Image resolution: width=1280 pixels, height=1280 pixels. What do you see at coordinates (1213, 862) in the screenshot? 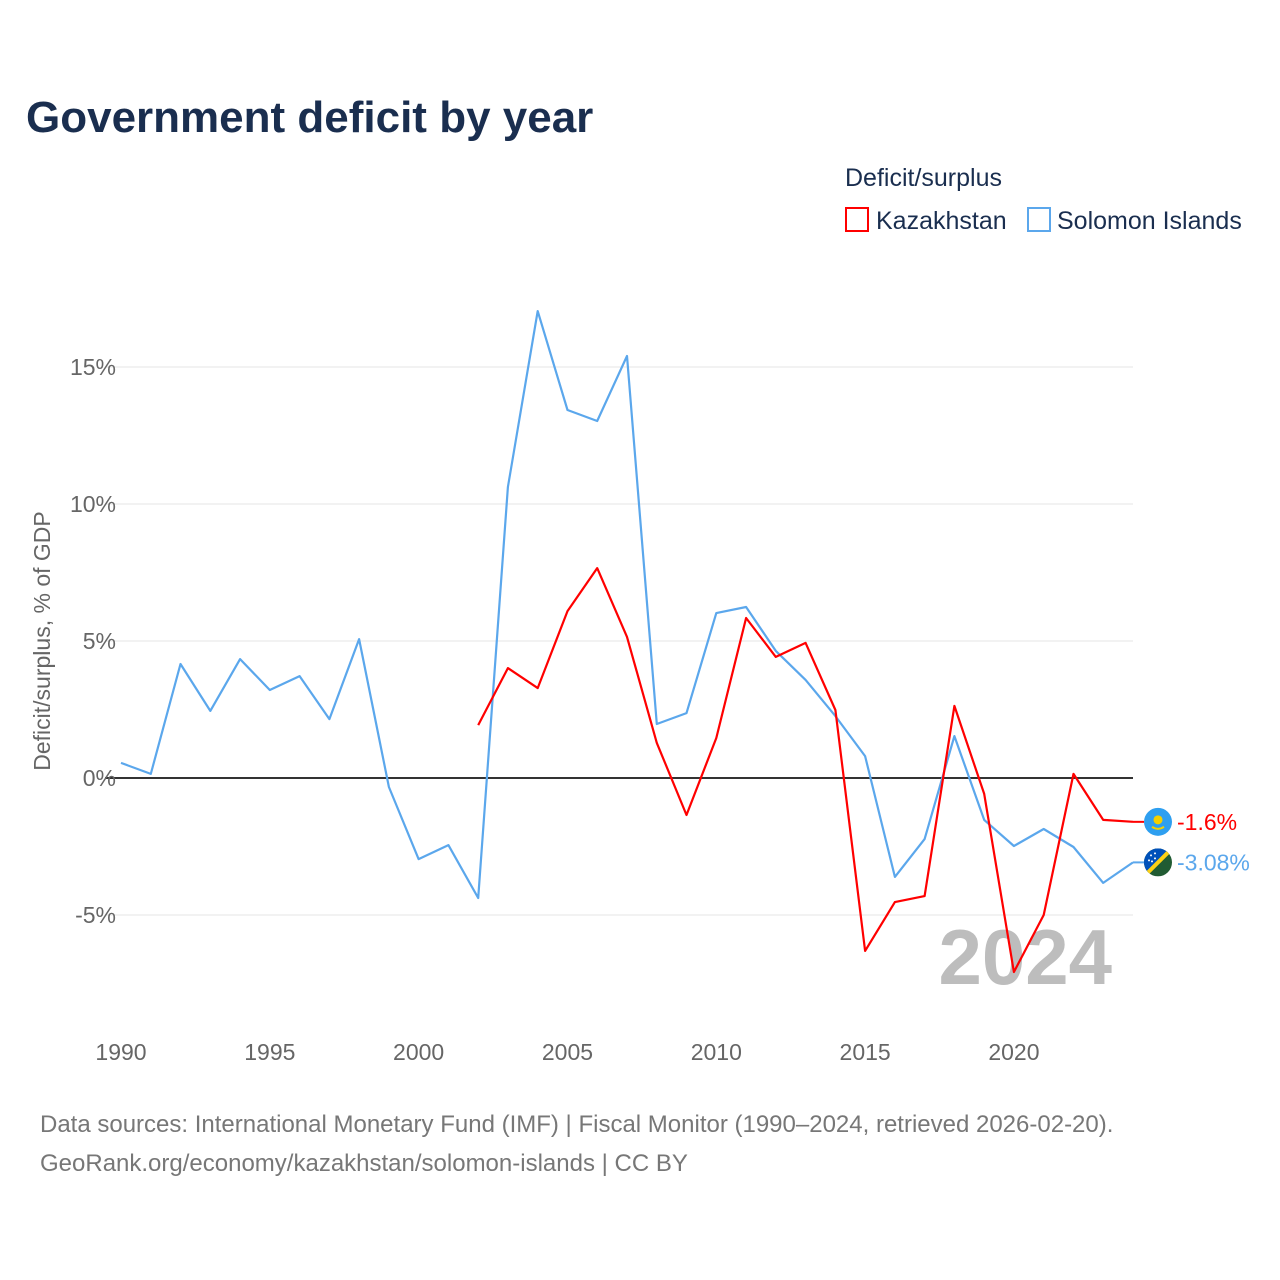
I see `end-value-solomon-islands: -3.08%` at bounding box center [1213, 862].